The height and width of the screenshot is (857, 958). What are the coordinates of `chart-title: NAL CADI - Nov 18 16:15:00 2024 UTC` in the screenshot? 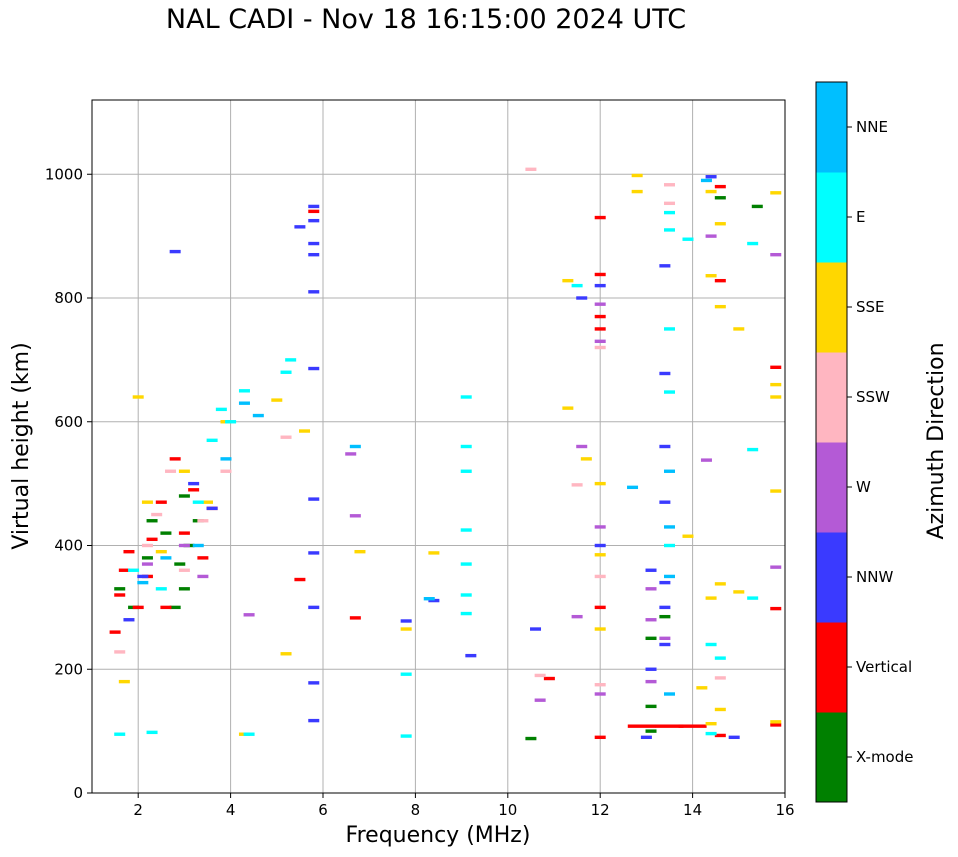 It's located at (426, 19).